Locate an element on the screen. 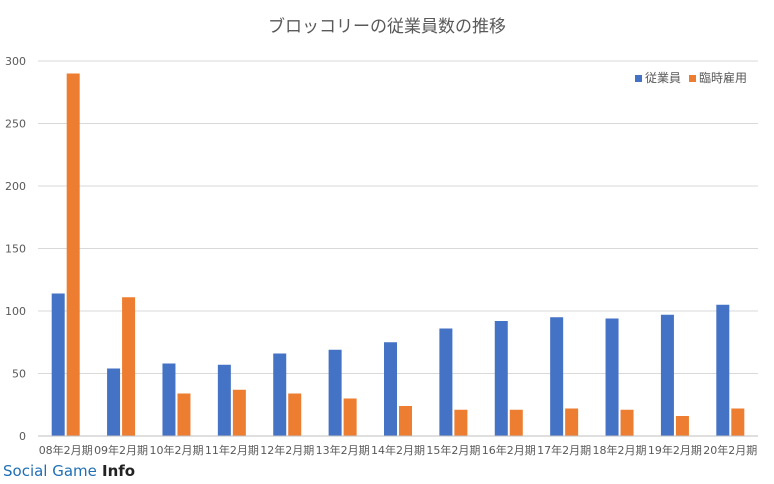 This screenshot has width=774, height=484. legend-swatch-temporary is located at coordinates (692, 78).